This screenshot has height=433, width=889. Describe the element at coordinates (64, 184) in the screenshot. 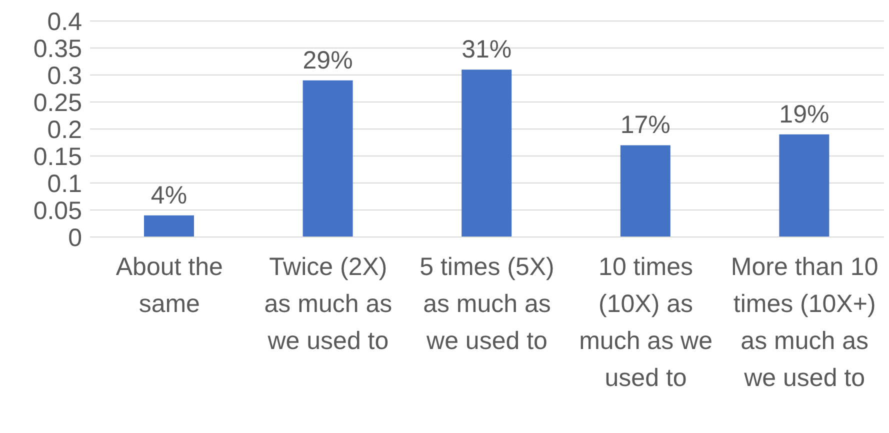

I see `y-tick-label: 0.1` at that location.